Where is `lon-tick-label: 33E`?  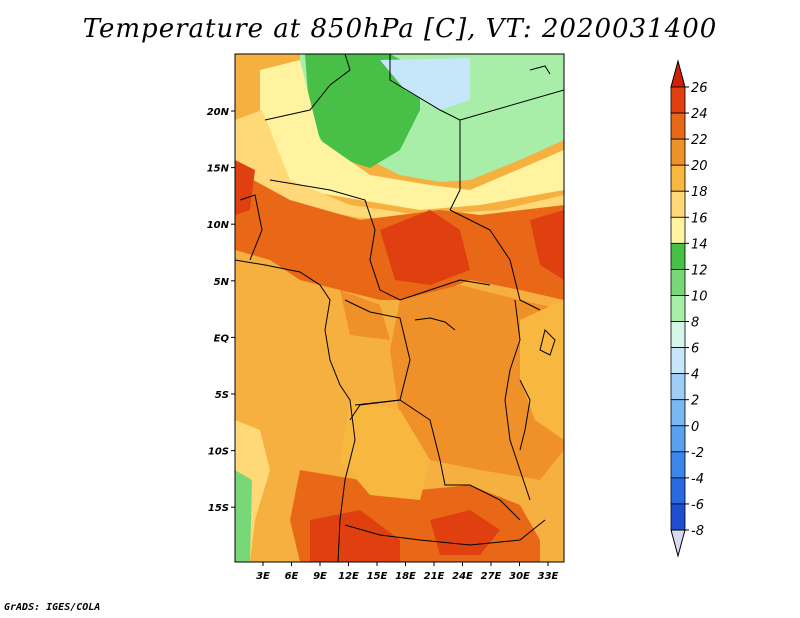
lon-tick-label: 33E is located at coordinates (548, 576).